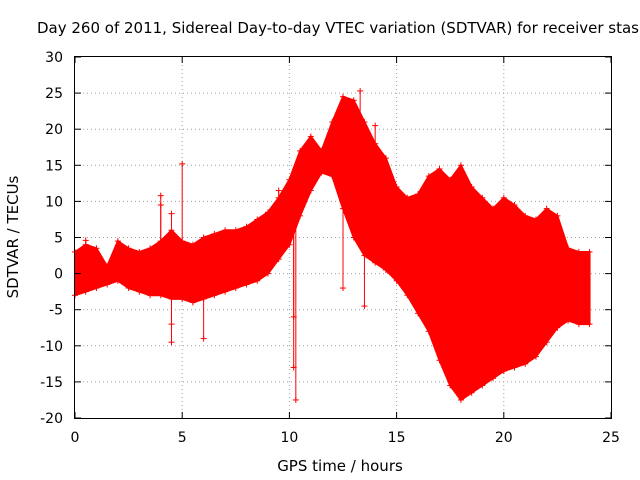 The width and height of the screenshot is (640, 480). I want to click on y-tick-label: -20, so click(51, 419).